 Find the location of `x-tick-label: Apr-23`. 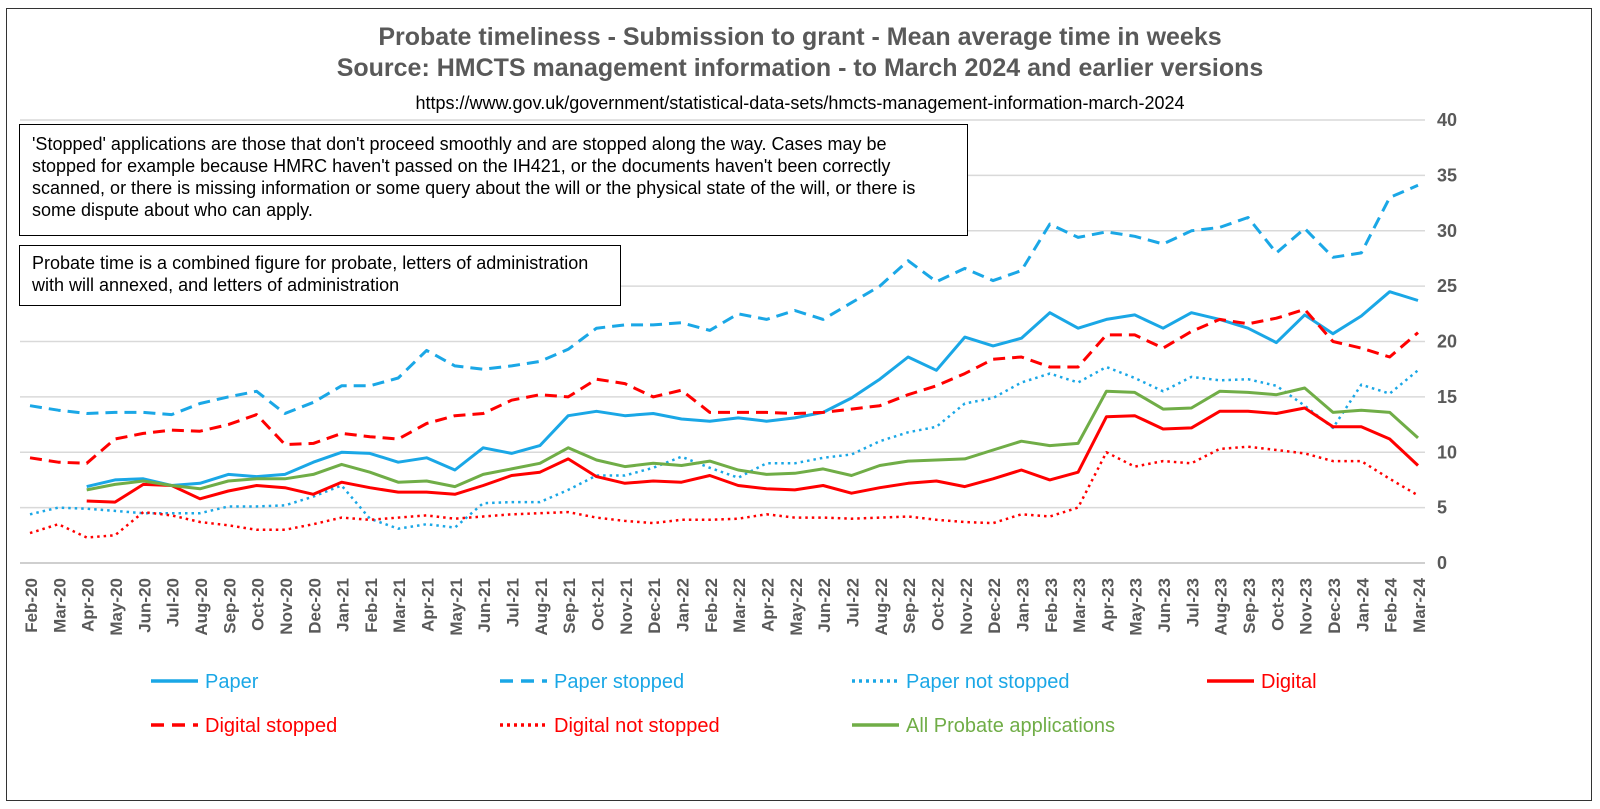

x-tick-label: Apr-23 is located at coordinates (1107, 605).